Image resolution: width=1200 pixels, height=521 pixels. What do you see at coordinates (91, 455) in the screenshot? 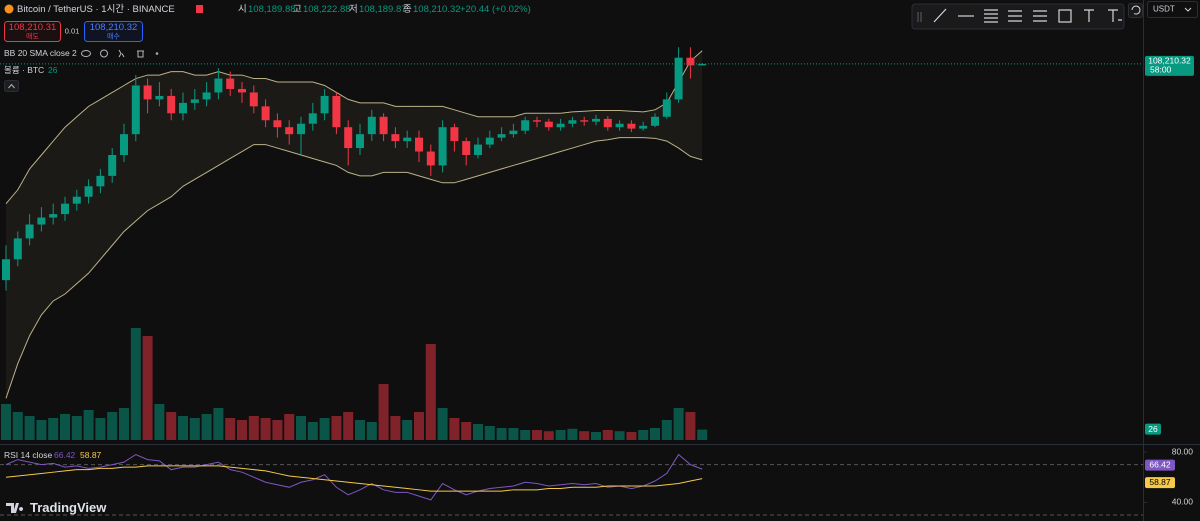
I see `rsi-ma-value: 58.87` at bounding box center [91, 455].